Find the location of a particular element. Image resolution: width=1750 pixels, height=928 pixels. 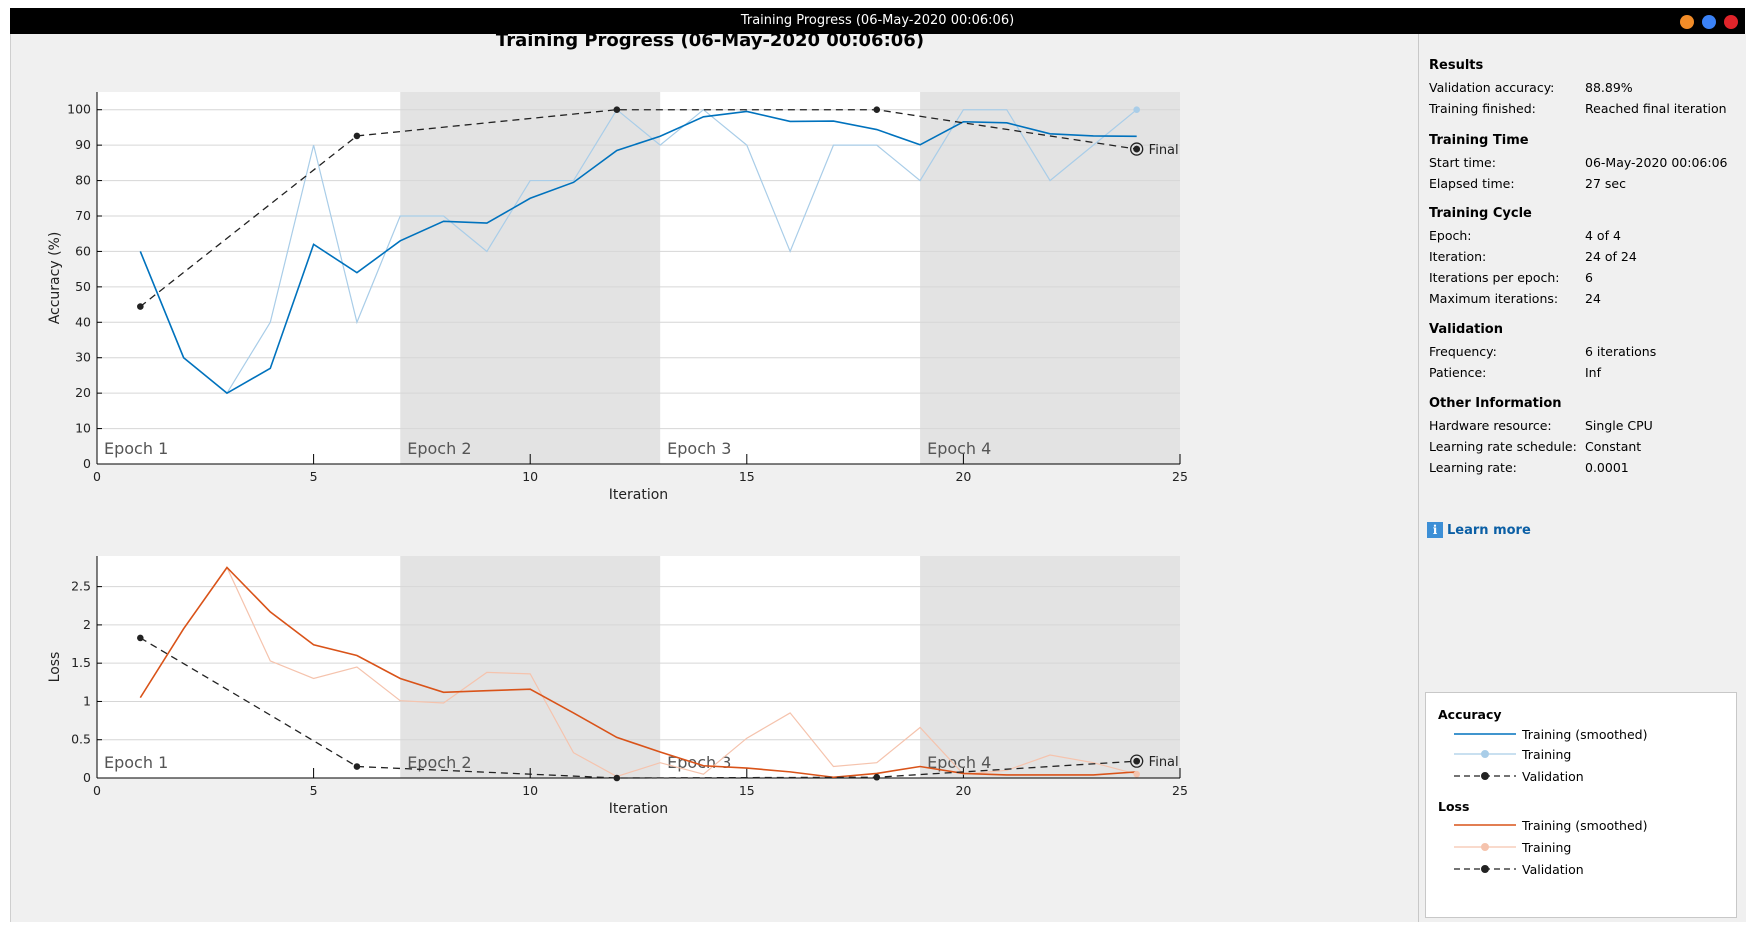

iteration-value: 24 of 24 is located at coordinates (1611, 256).